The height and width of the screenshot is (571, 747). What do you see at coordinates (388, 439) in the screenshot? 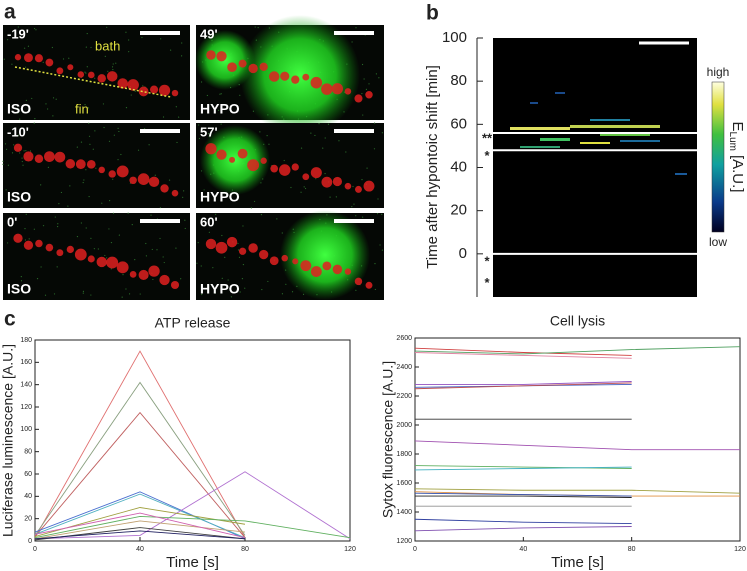
I see `y-axis-title: Sytox fluorescence [A.U.]` at bounding box center [388, 439].